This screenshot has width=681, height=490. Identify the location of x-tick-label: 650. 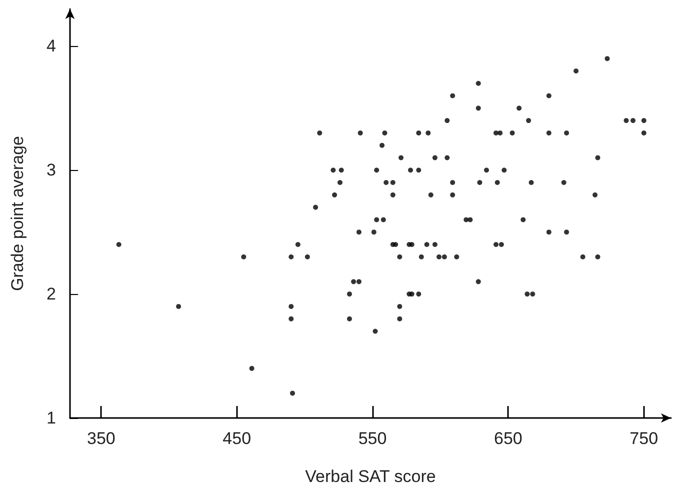
(508, 438).